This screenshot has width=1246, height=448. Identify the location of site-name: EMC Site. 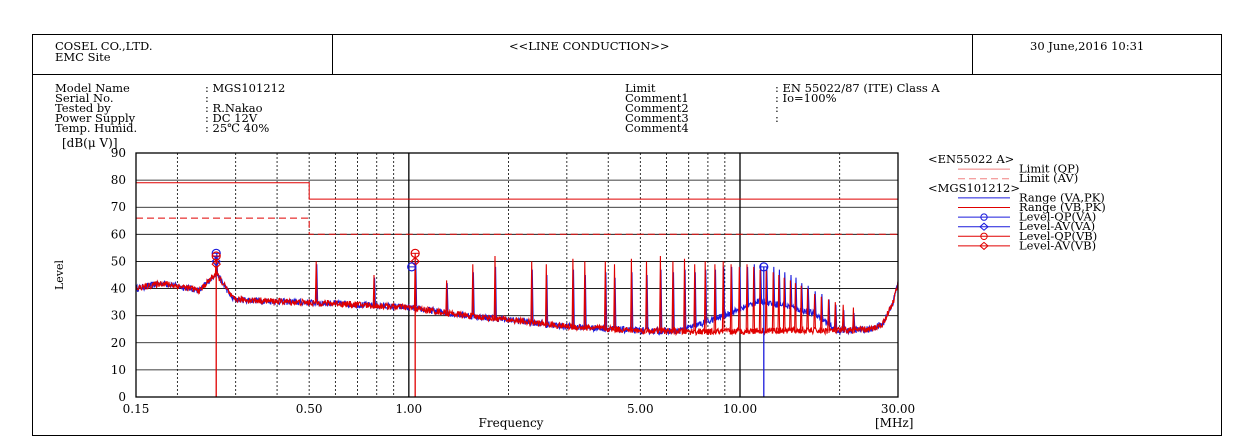
(83, 57).